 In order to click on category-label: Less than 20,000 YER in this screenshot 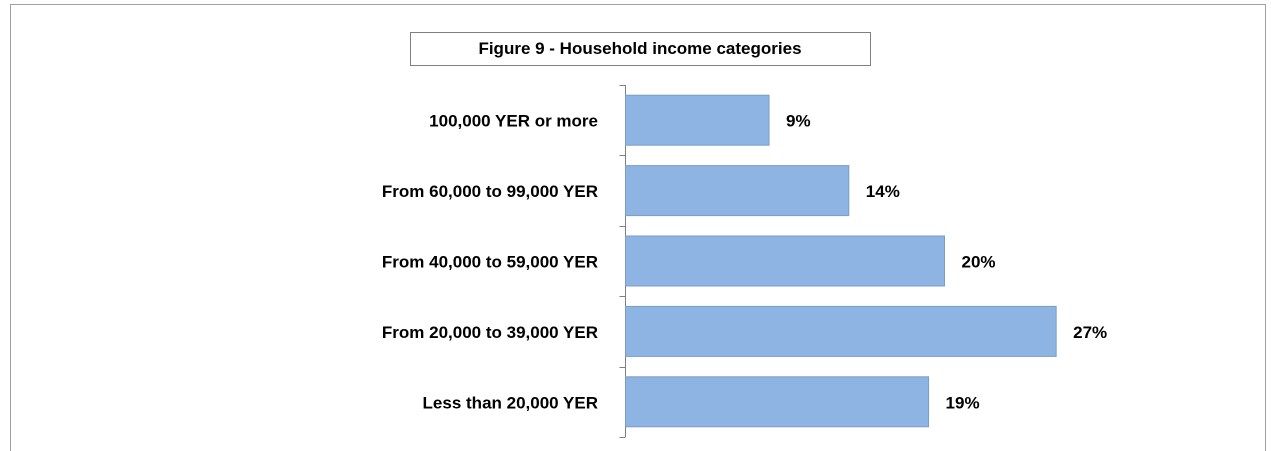, I will do `click(510, 402)`.